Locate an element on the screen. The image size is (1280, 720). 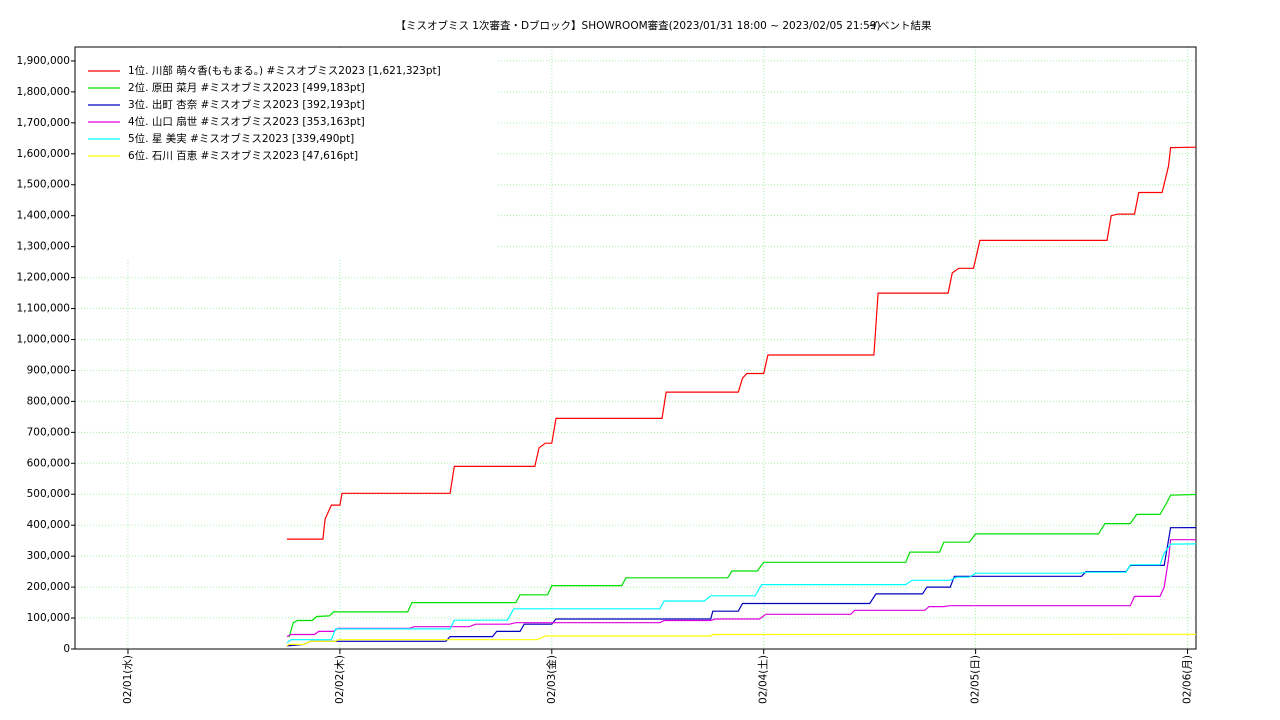
legend-label: 2位. 原田 菜月 #ミスオブミス2023 [499,183pt] is located at coordinates (246, 87).